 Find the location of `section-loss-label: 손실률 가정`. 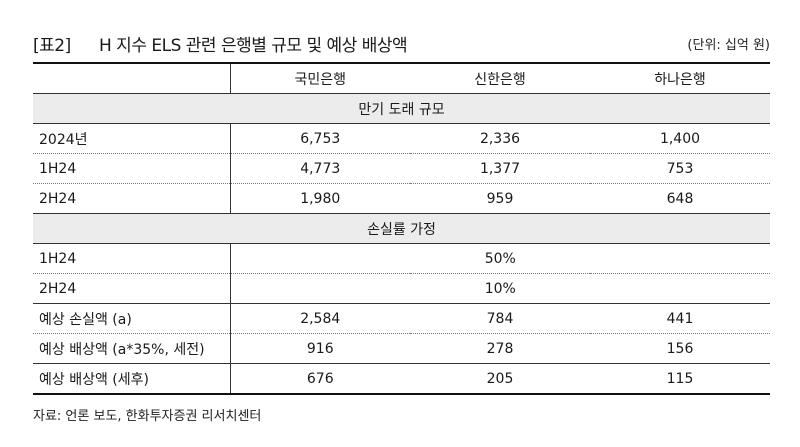

section-loss-label: 손실률 가정 is located at coordinates (401, 228).